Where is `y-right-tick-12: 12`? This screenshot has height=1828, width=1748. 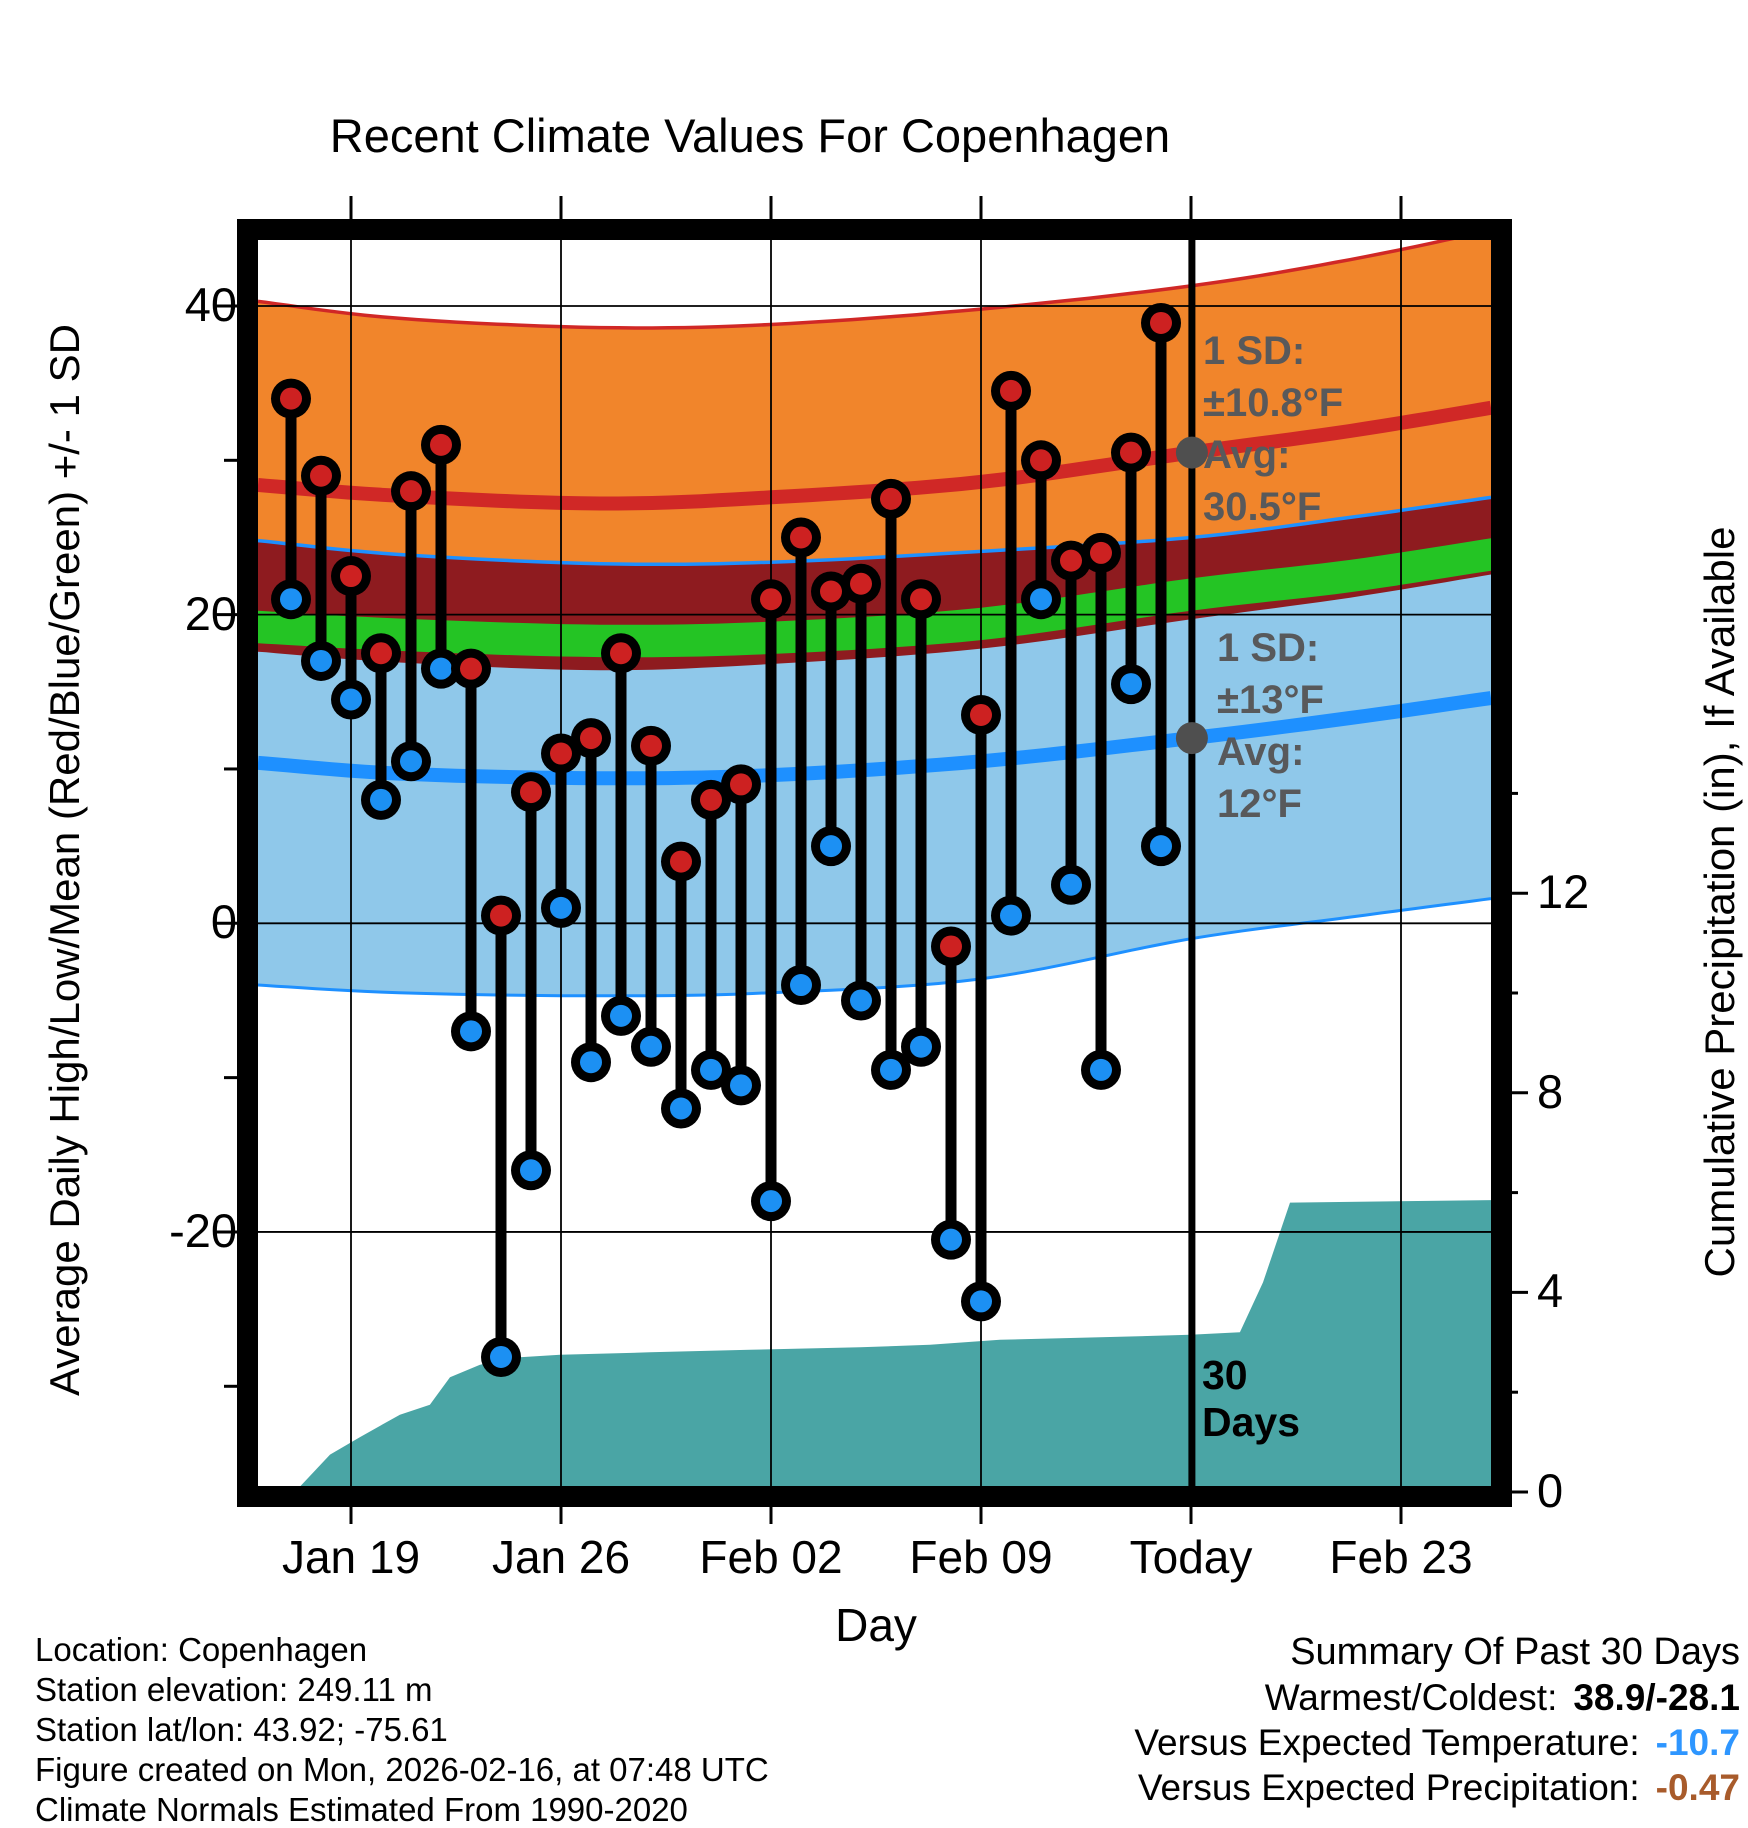
y-right-tick-12: 12 is located at coordinates (1563, 892).